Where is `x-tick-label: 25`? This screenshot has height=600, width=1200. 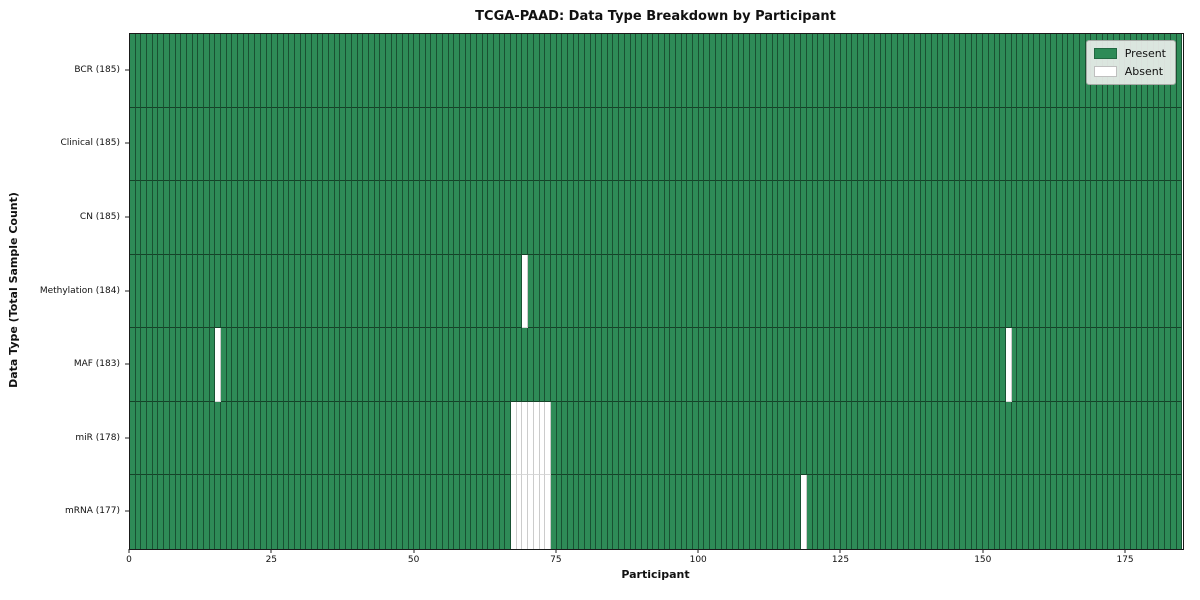 x-tick-label: 25 is located at coordinates (271, 560).